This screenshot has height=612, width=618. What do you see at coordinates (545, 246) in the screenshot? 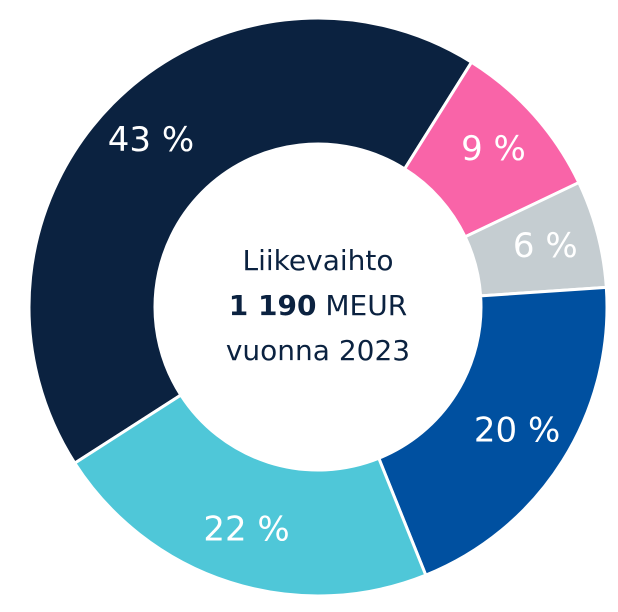
I see `data-label: 6 %` at bounding box center [545, 246].